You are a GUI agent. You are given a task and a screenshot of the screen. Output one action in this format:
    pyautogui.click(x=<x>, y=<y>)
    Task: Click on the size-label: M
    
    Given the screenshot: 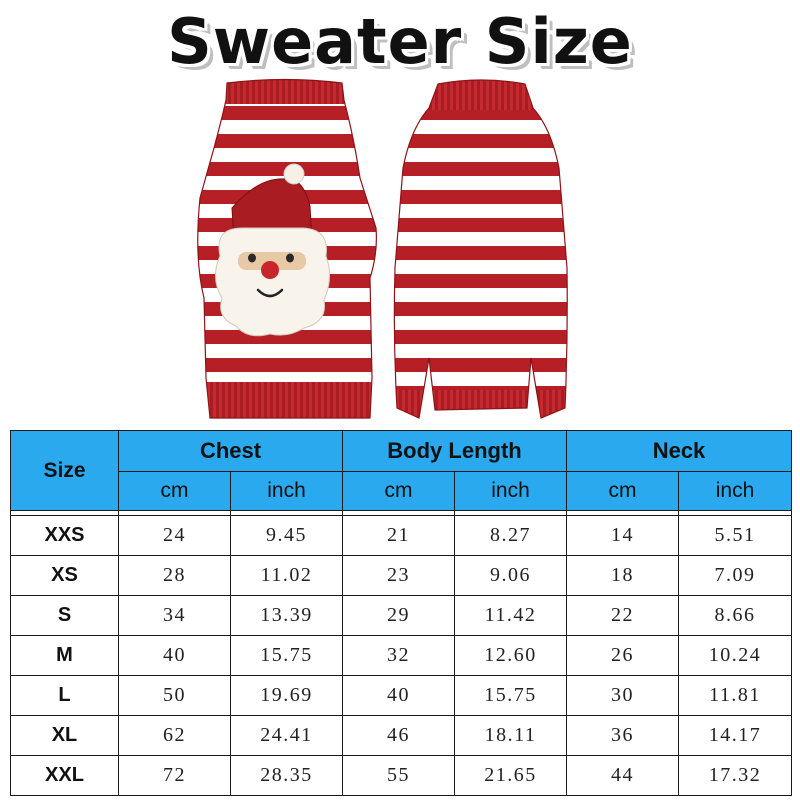 What is the action you would take?
    pyautogui.click(x=64, y=655)
    